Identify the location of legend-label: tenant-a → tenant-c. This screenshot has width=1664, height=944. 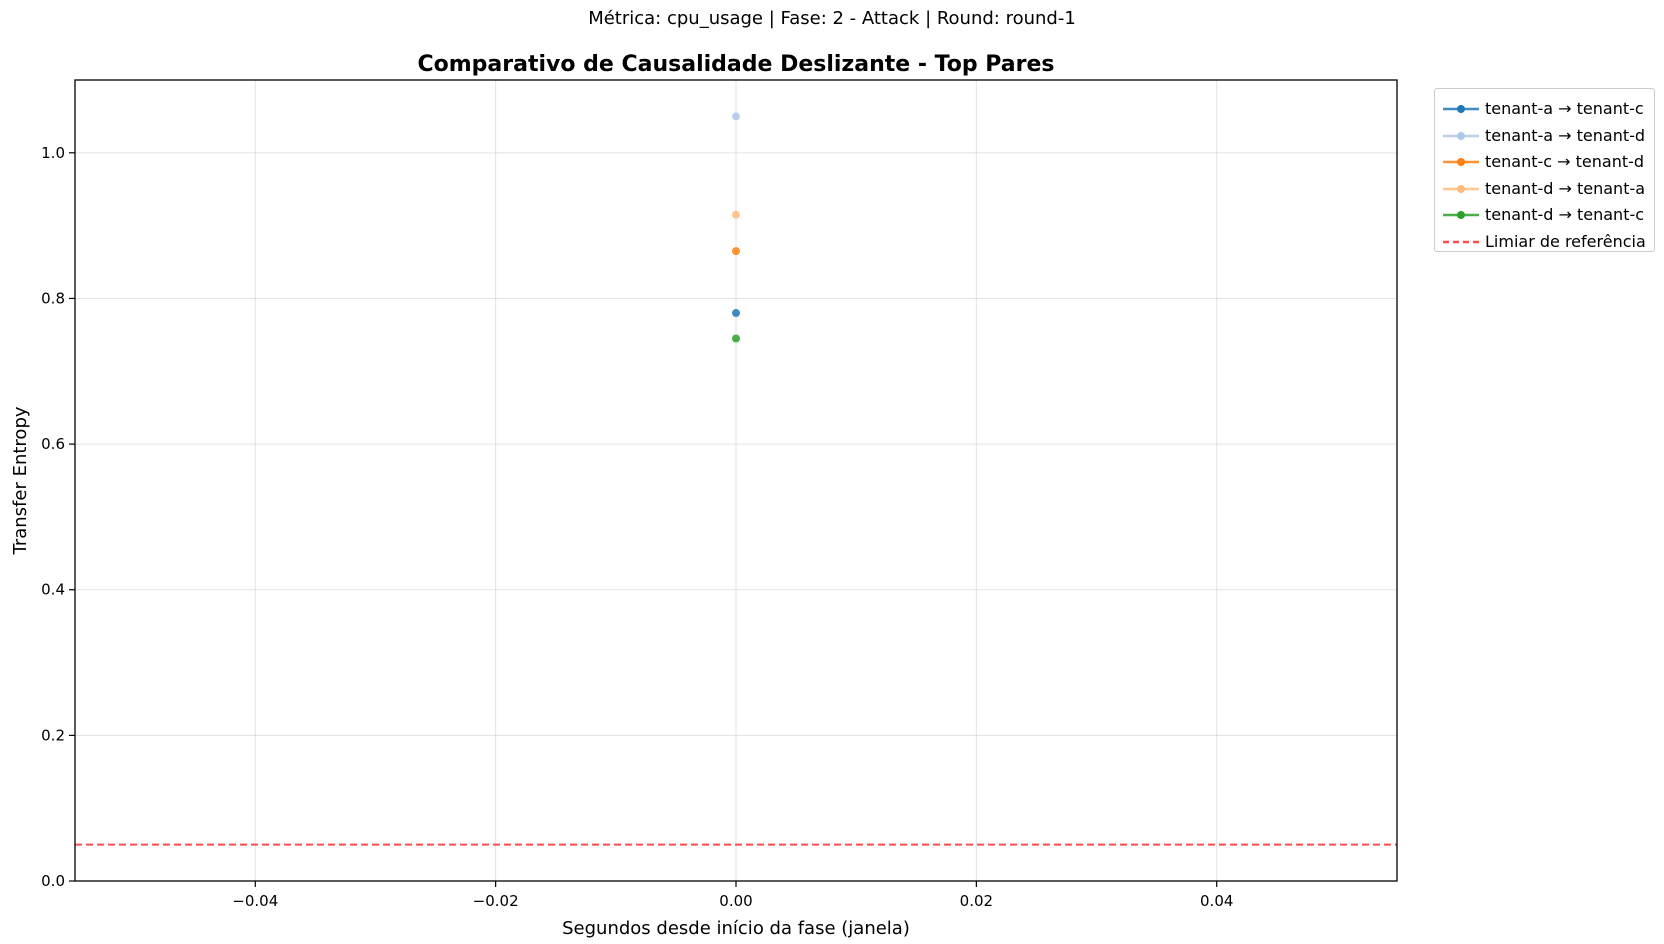
(1564, 108).